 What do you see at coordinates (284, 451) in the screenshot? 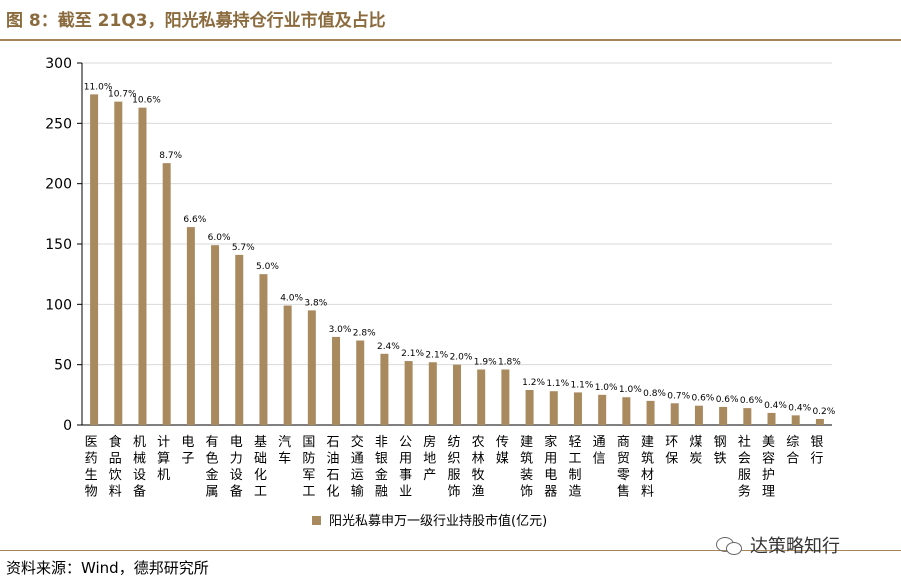
I see `category-label: 汽车` at bounding box center [284, 451].